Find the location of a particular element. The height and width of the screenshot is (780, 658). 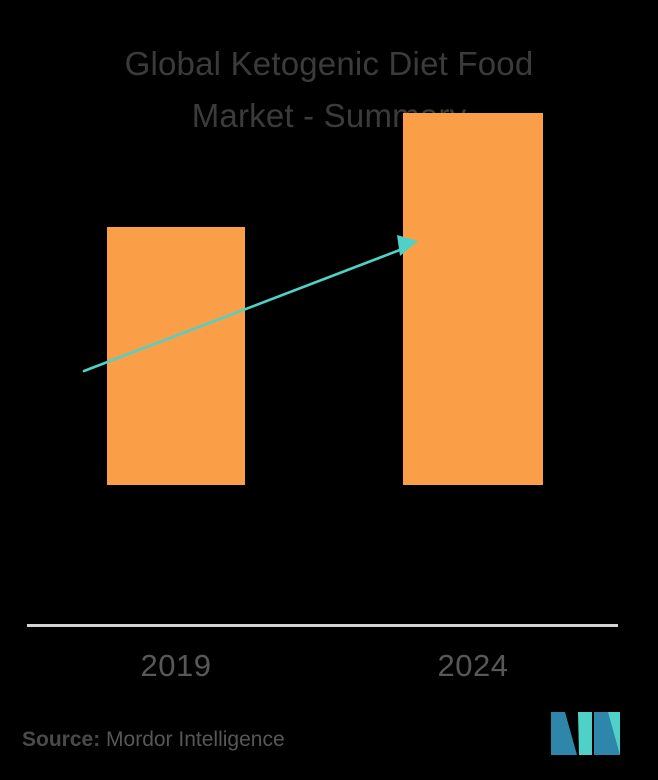

x-tick-label-2024: 2024 is located at coordinates (473, 665).